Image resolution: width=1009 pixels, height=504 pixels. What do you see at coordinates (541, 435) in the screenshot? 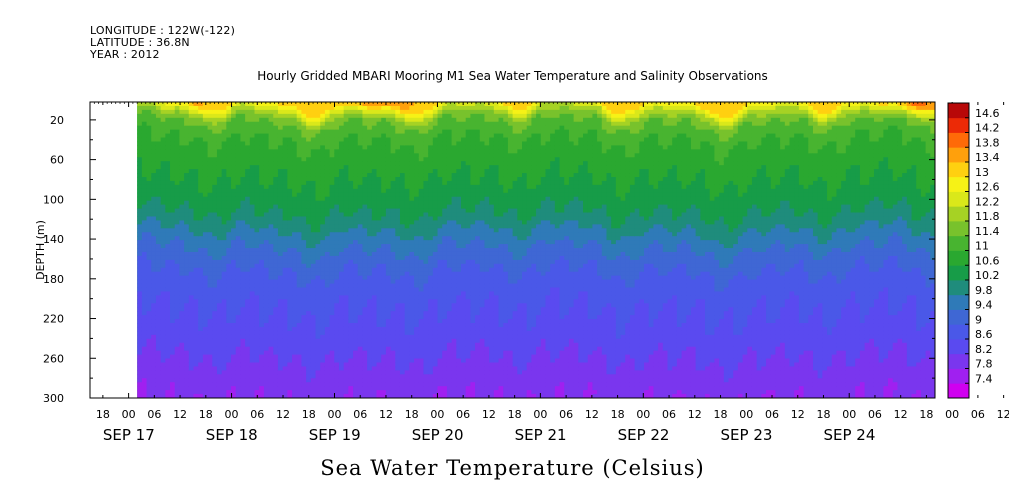
I see `x-day-label: SEP 21` at bounding box center [541, 435].